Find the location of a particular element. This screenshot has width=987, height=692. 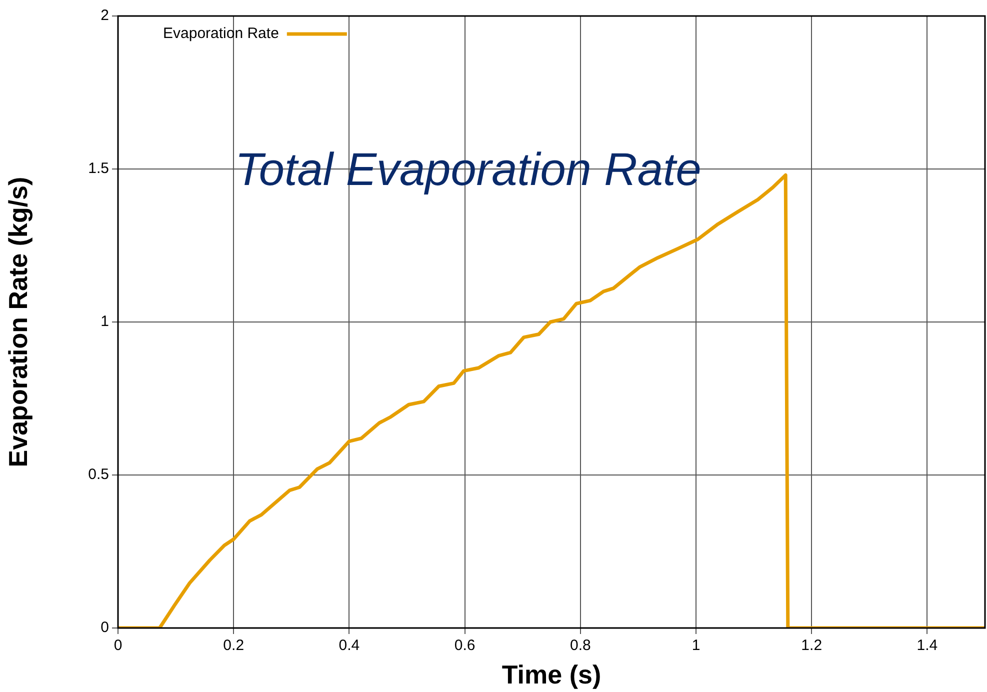

x-tick-label: 0.8 is located at coordinates (580, 645).